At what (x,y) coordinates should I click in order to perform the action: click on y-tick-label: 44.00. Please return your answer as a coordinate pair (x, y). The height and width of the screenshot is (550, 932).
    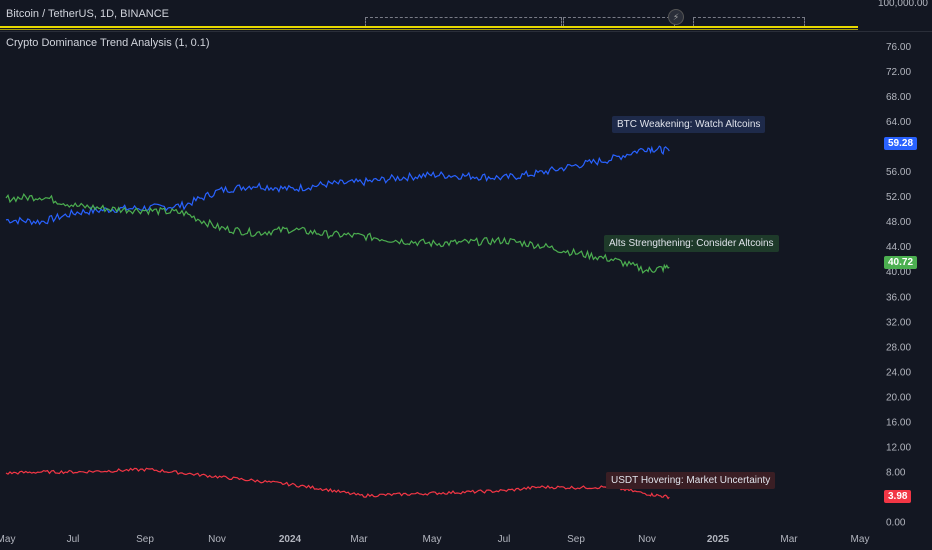
    Looking at the image, I should click on (898, 247).